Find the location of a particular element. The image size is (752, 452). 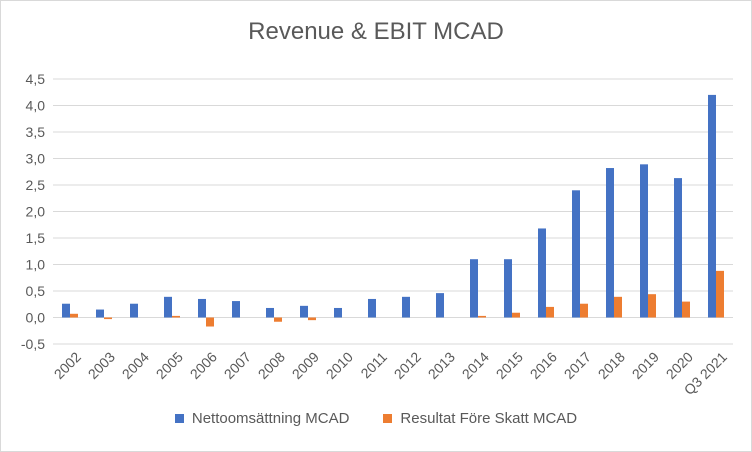

y-tick-label: -0,5 is located at coordinates (33, 344).